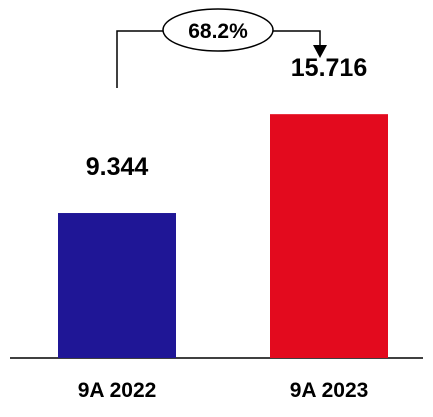 The image size is (433, 417). Describe the element at coordinates (117, 167) in the screenshot. I see `value-label-0: 9.344` at that location.